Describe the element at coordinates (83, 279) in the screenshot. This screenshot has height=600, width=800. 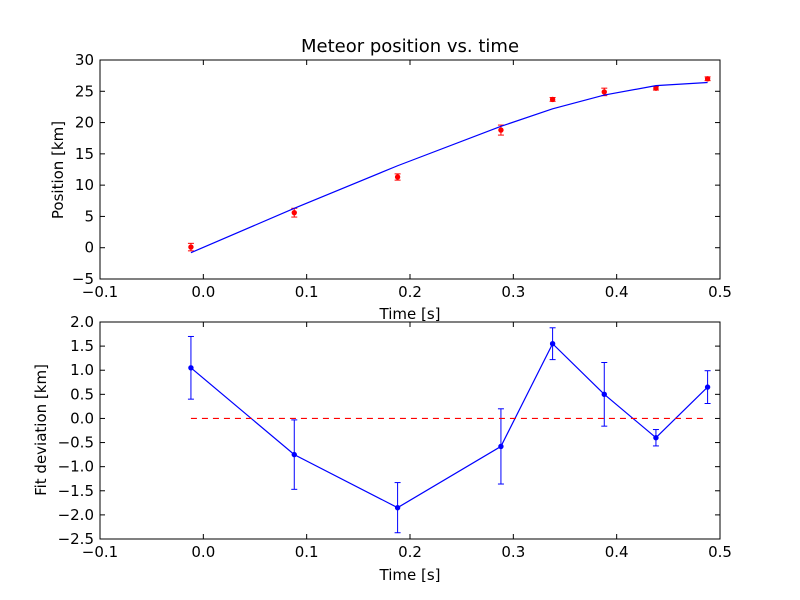
I see `y-tick-label: −5` at that location.